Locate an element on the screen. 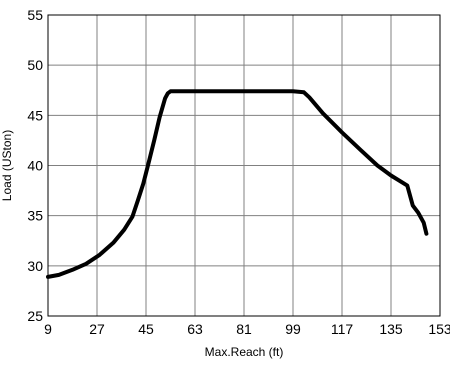 Image resolution: width=450 pixels, height=367 pixels. y-tick-label-0: 25 is located at coordinates (35, 316).